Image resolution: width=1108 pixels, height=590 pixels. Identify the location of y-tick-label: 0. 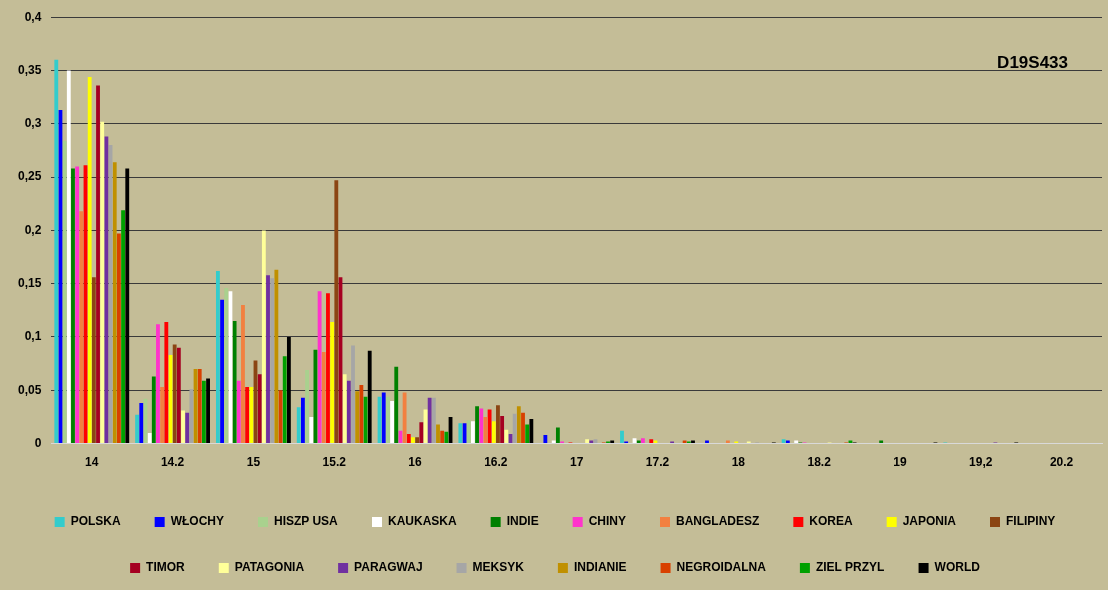
(38, 442).